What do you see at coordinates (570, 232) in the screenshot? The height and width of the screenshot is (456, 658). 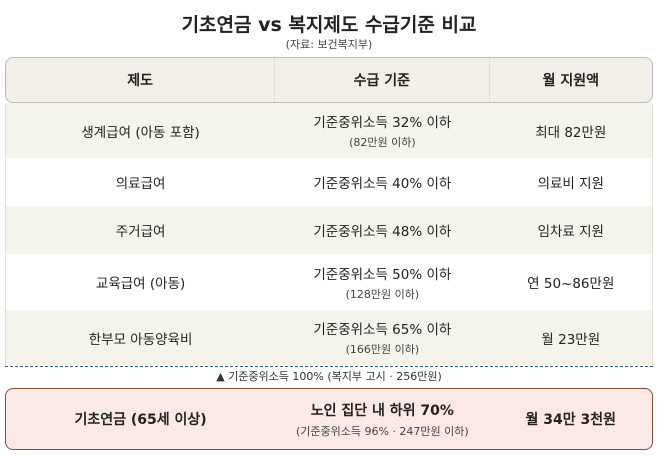 I see `amount-cell: 임차료 지원` at bounding box center [570, 232].